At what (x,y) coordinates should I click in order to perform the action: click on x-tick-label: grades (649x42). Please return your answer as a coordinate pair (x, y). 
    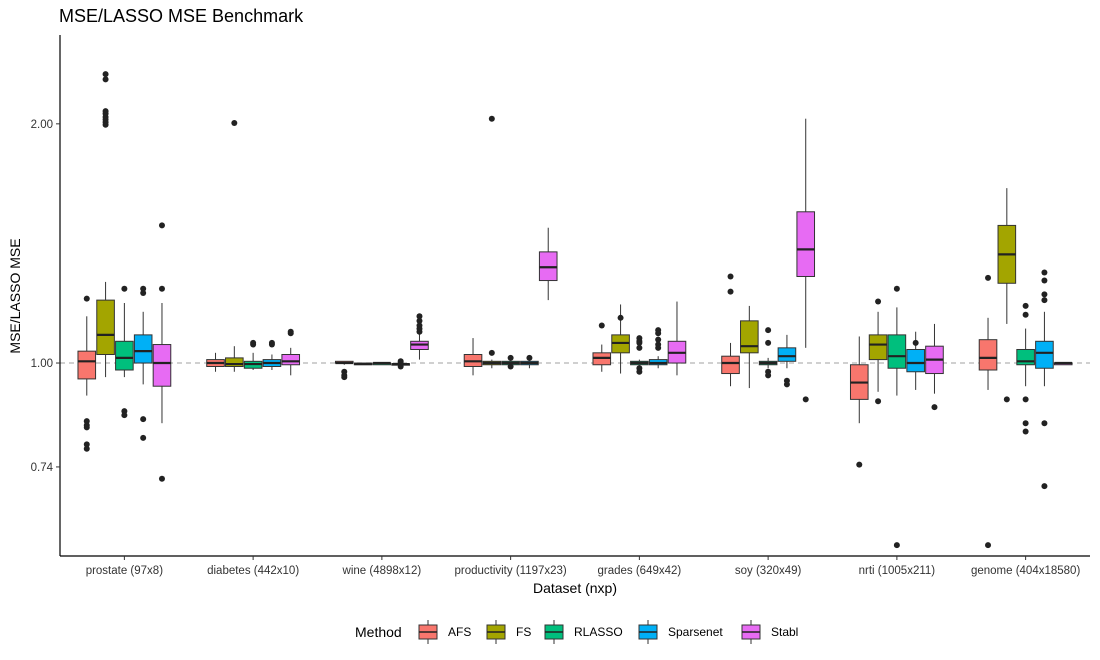
    Looking at the image, I should click on (640, 571).